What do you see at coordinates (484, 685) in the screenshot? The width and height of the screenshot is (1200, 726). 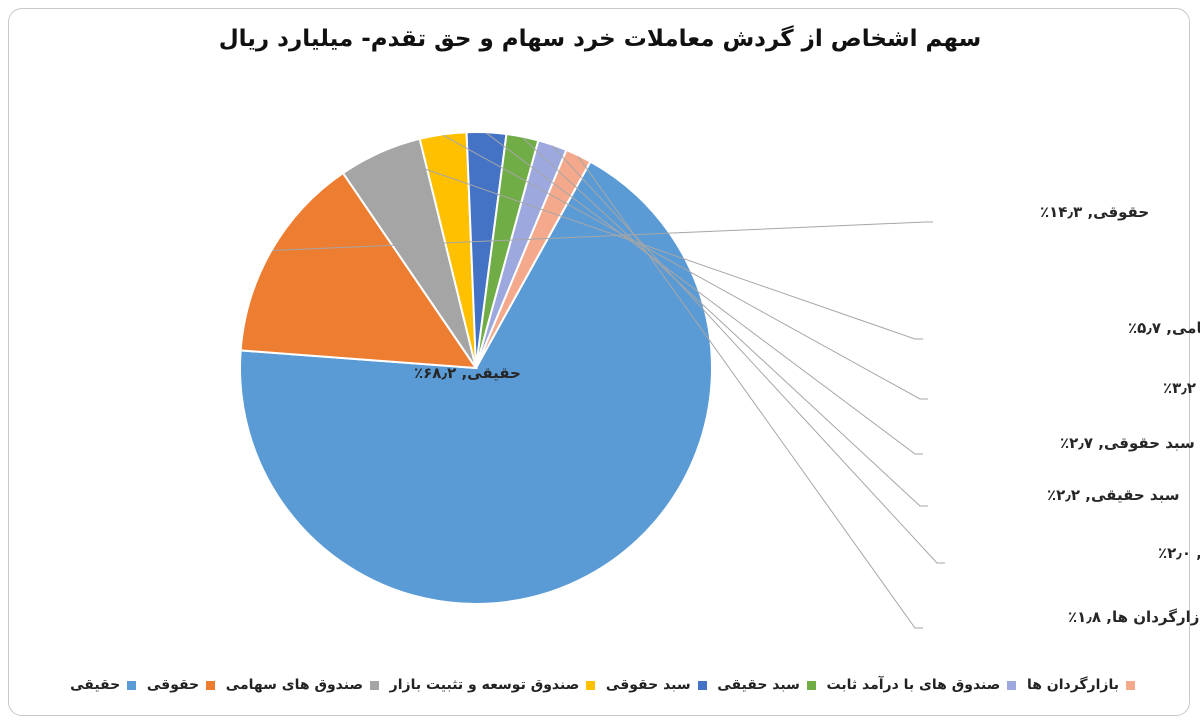 I see `legend-label: صندوق توسعه و تثبیت بازار` at bounding box center [484, 685].